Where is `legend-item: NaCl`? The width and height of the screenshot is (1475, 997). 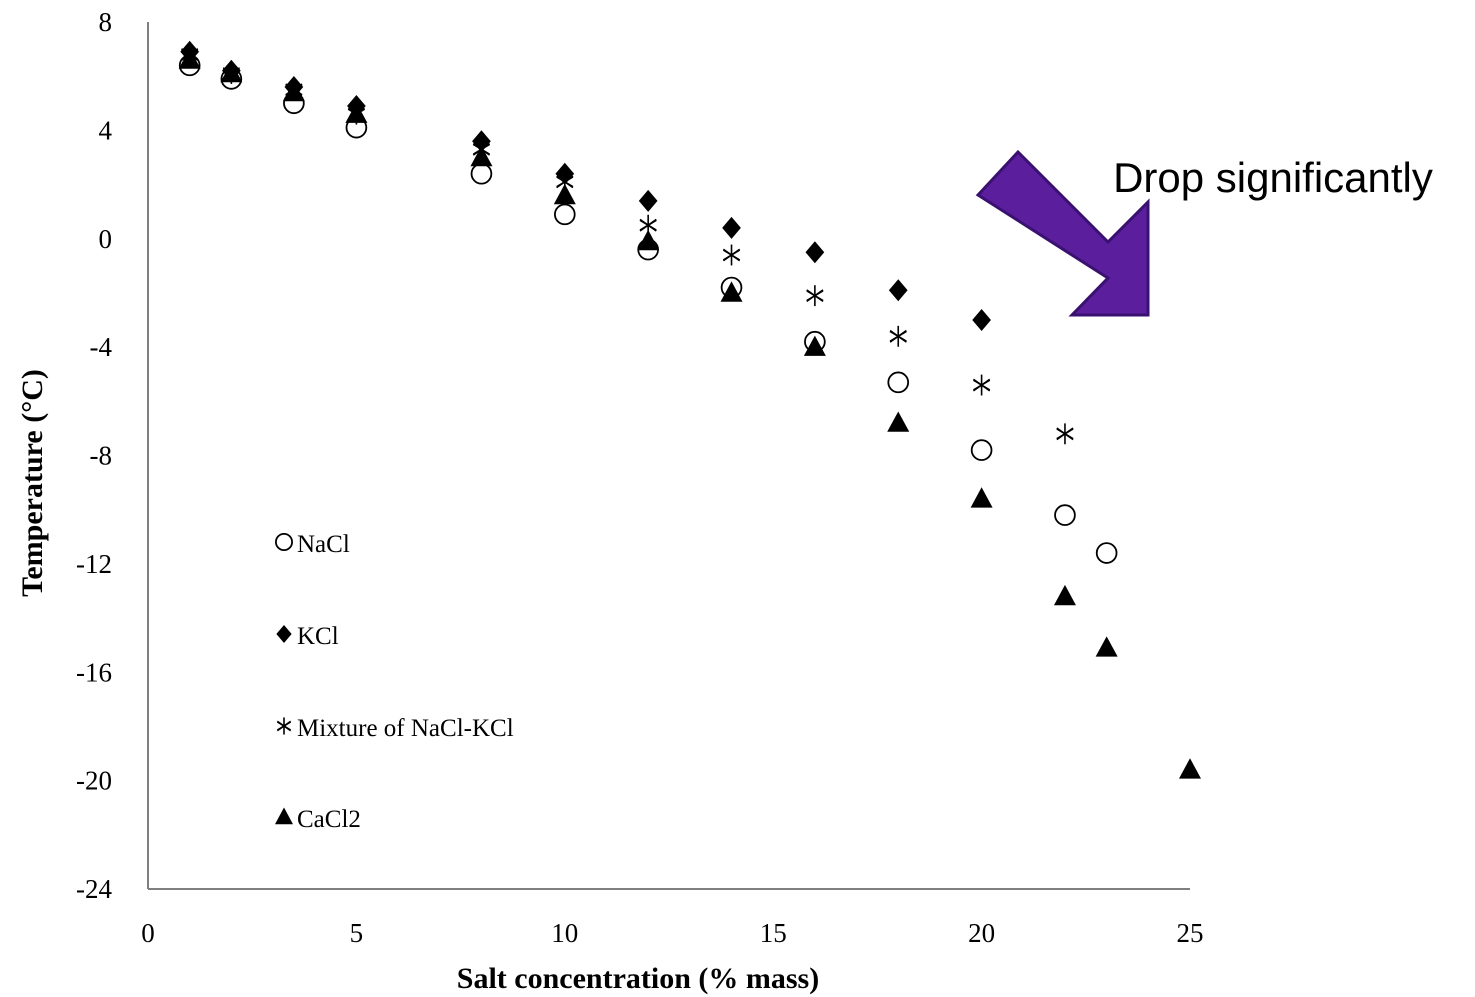
legend-item: NaCl is located at coordinates (312, 544).